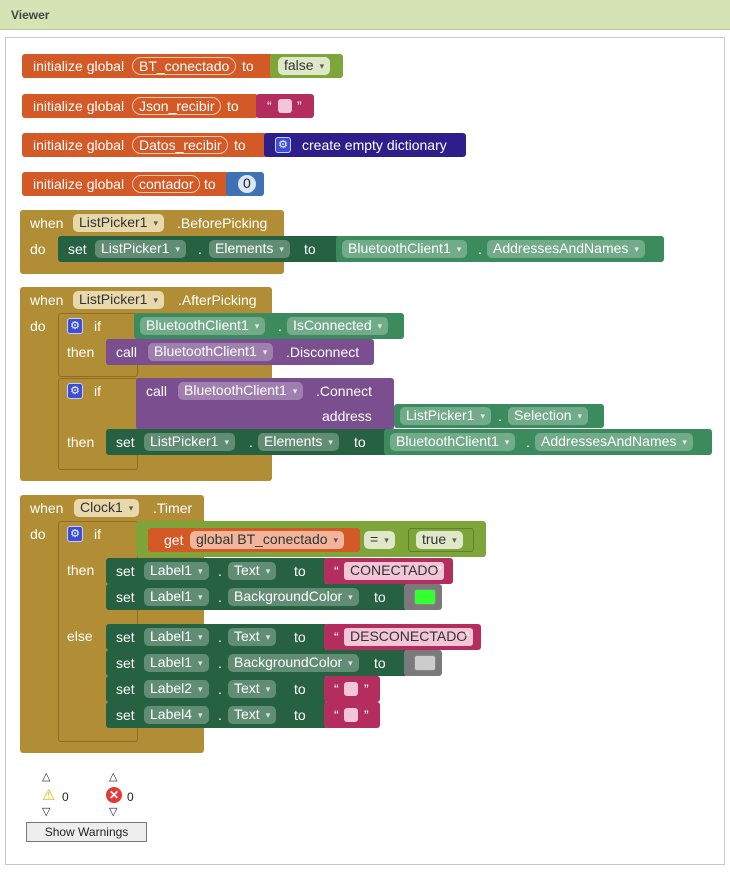  Describe the element at coordinates (107, 508) in the screenshot. I see `component-dropdown: Clock1 ▾` at that location.